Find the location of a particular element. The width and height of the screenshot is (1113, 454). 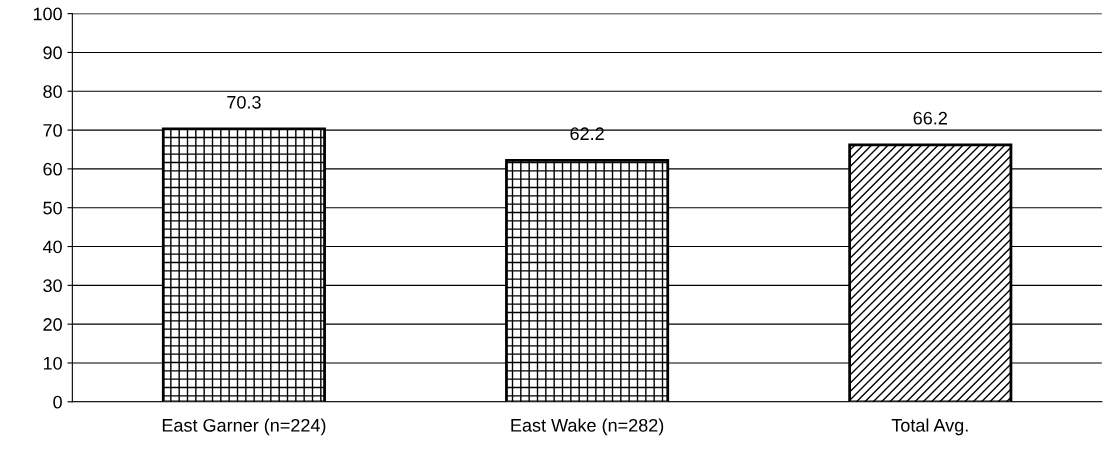

data-label: 62.2 is located at coordinates (587, 134).